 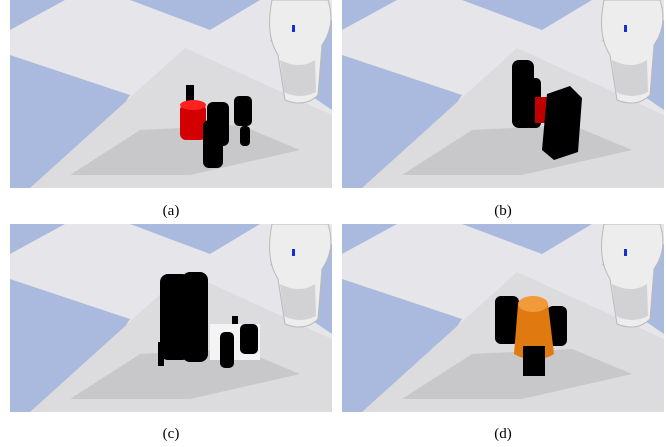 What do you see at coordinates (171, 434) in the screenshot?
I see `caption: (c)` at bounding box center [171, 434].